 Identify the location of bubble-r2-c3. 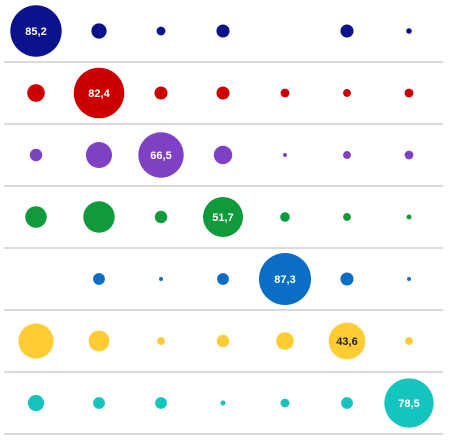
(161, 93).